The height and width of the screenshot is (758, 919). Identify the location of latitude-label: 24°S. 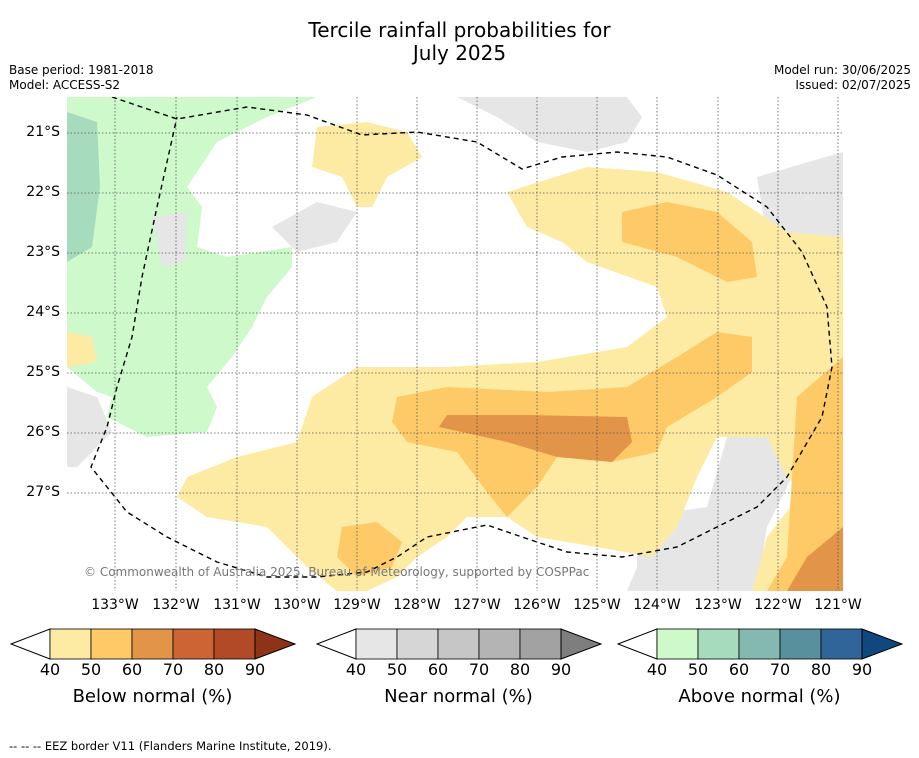
(43, 312).